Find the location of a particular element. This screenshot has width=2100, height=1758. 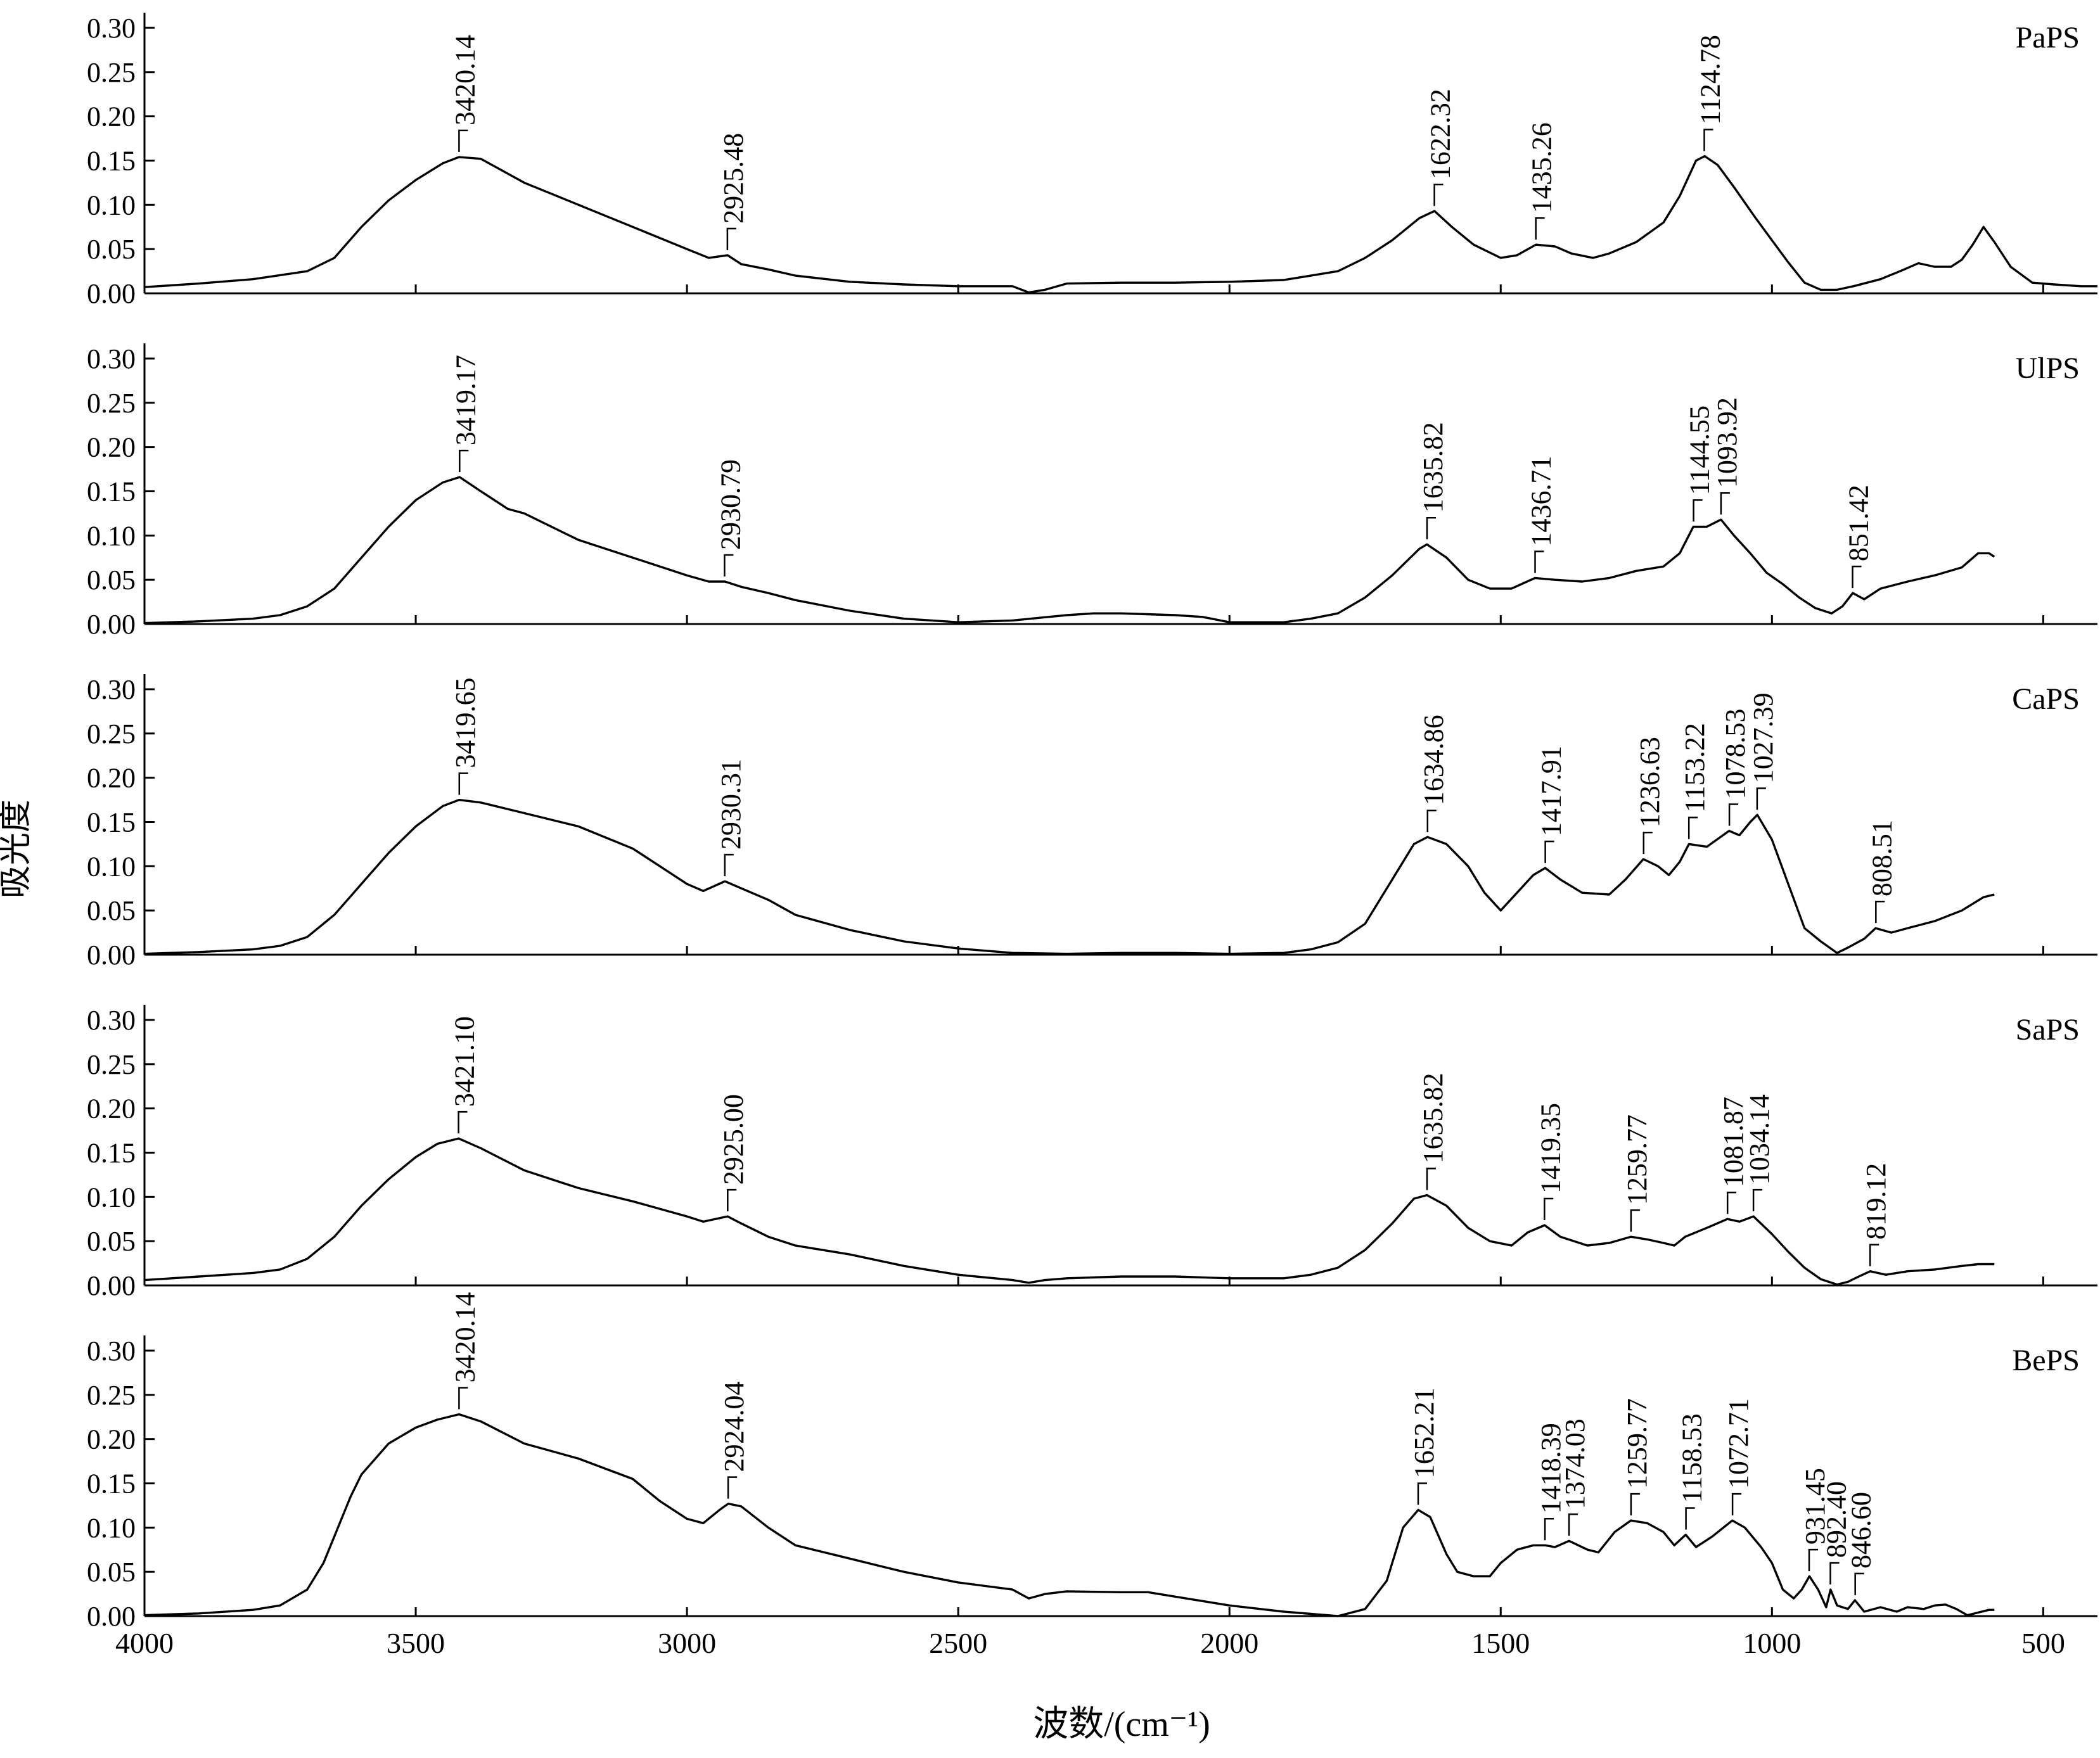

peak-label: 1417.91 is located at coordinates (1551, 791).